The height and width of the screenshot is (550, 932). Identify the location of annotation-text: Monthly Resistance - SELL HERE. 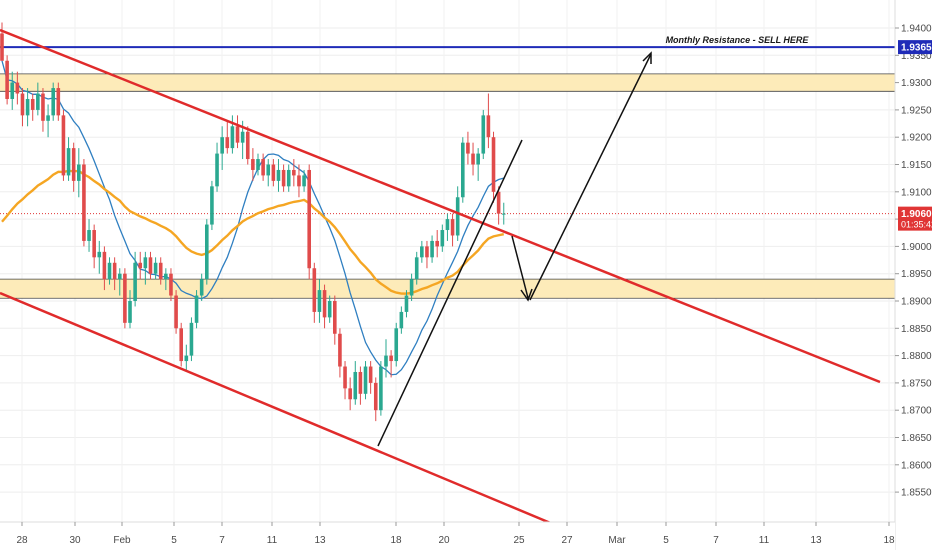
(738, 40).